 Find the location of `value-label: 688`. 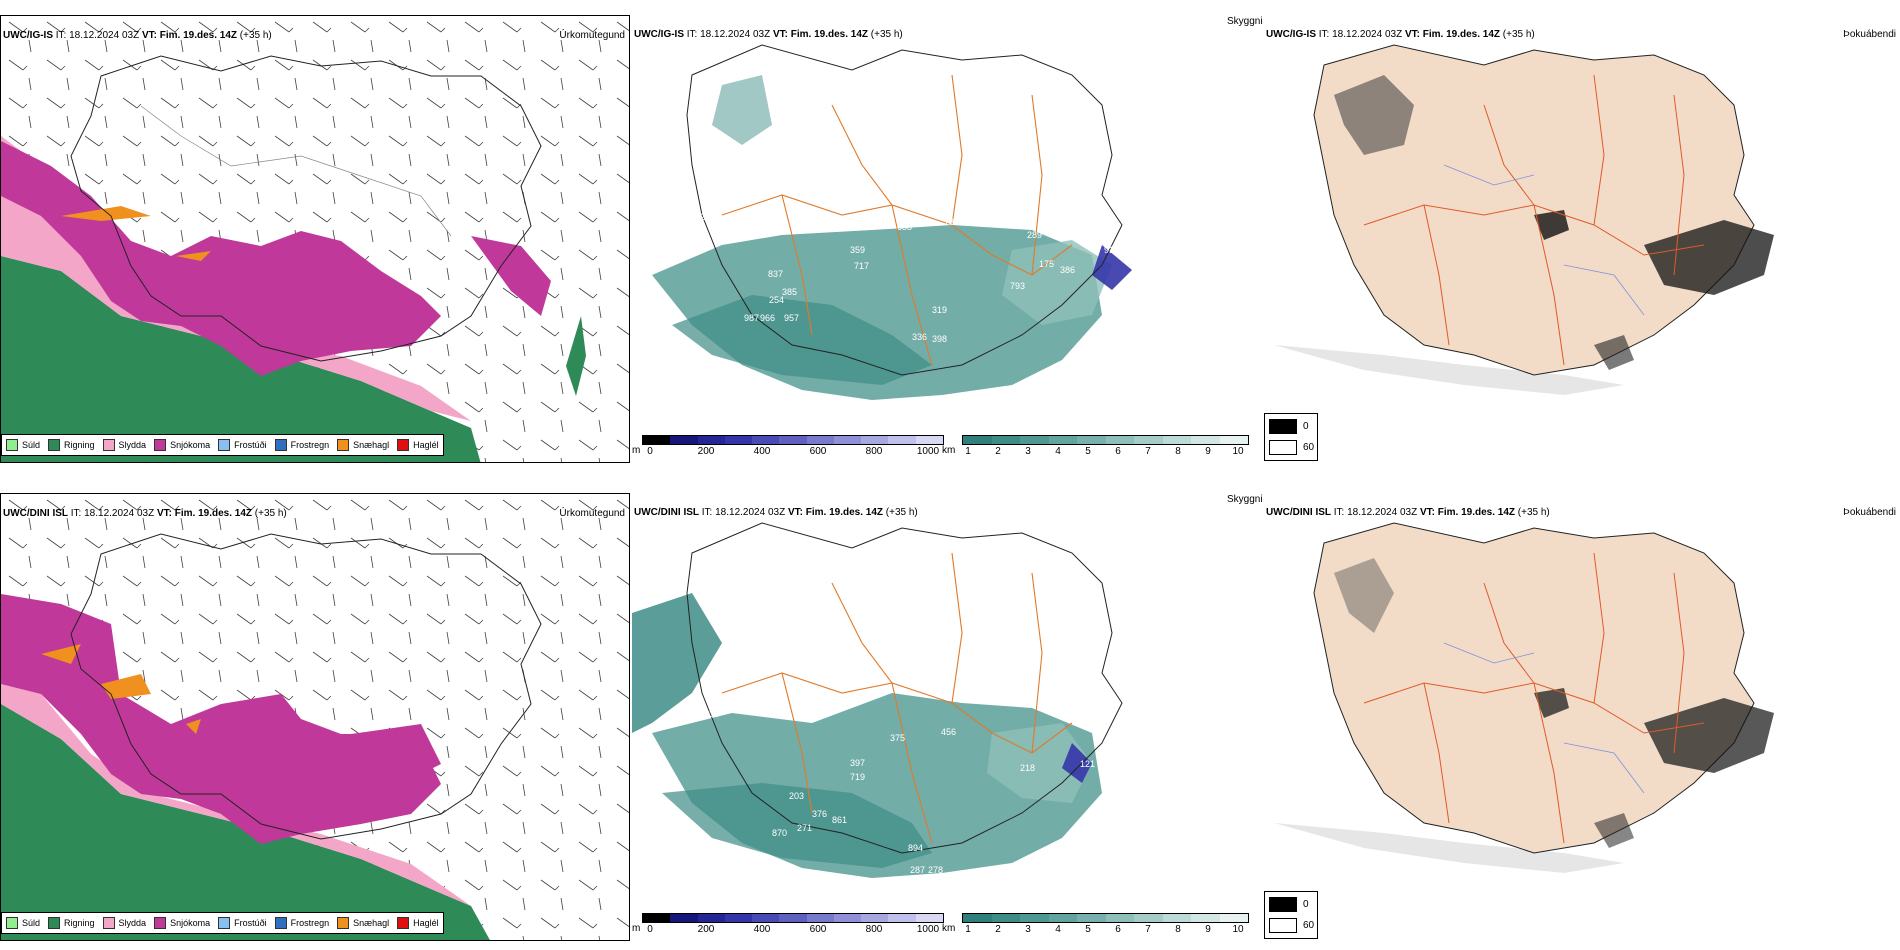

value-label: 688 is located at coordinates (904, 227).